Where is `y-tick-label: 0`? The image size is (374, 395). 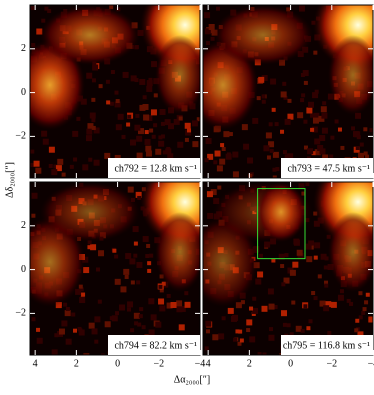
y-tick-label: 0 is located at coordinates (23, 92).